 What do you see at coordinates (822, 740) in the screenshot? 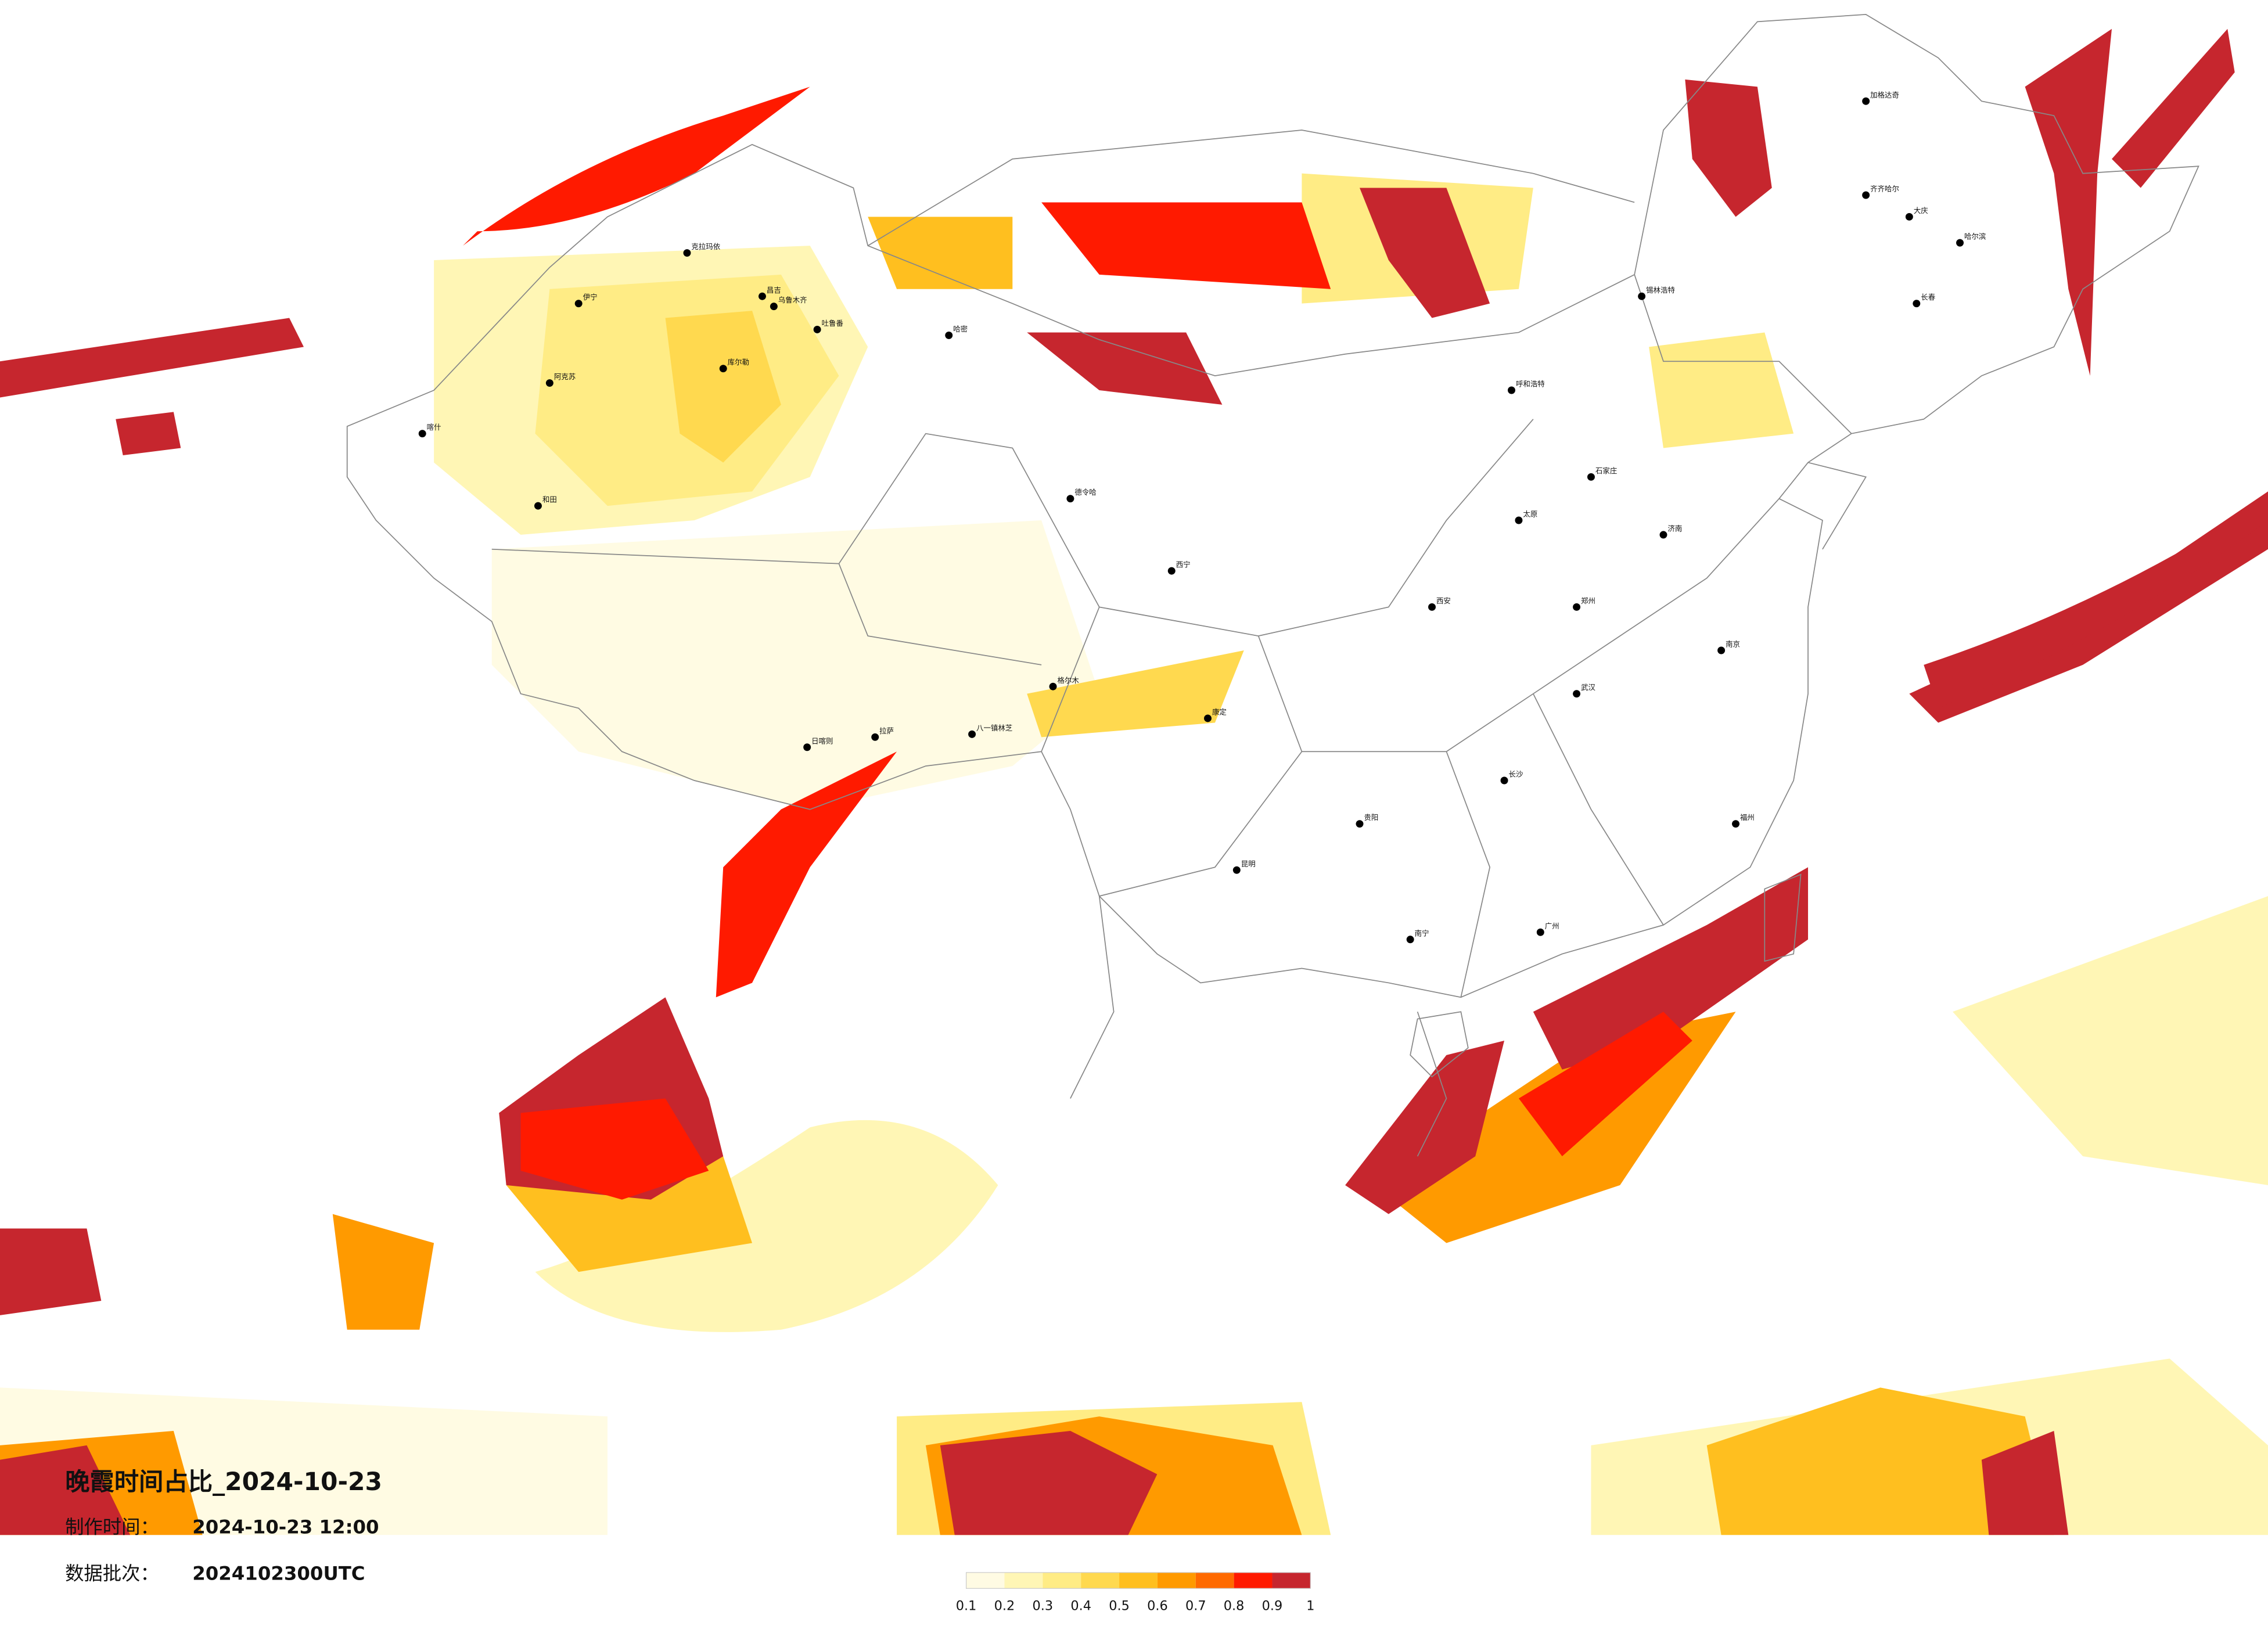
I see `city-label: 日喀则` at bounding box center [822, 740].